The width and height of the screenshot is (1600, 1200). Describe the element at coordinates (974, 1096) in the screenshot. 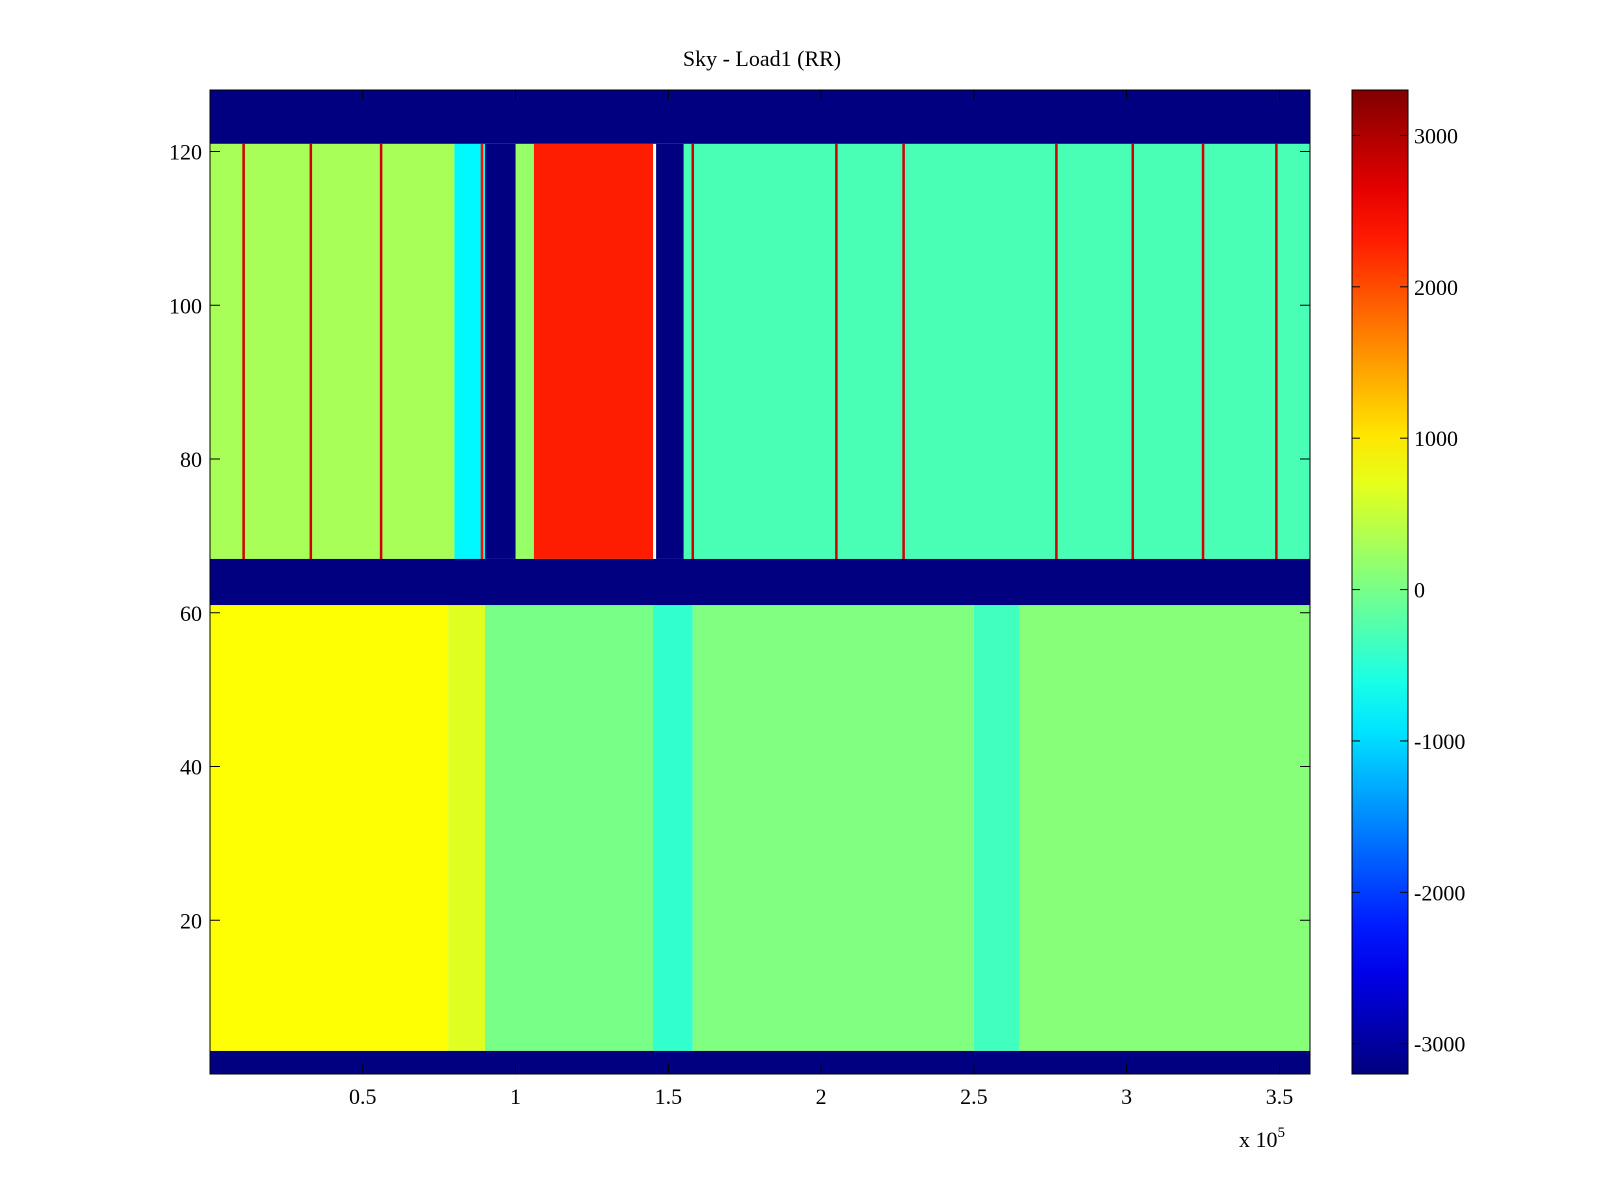

I see `x-tick-label: 2.5` at that location.